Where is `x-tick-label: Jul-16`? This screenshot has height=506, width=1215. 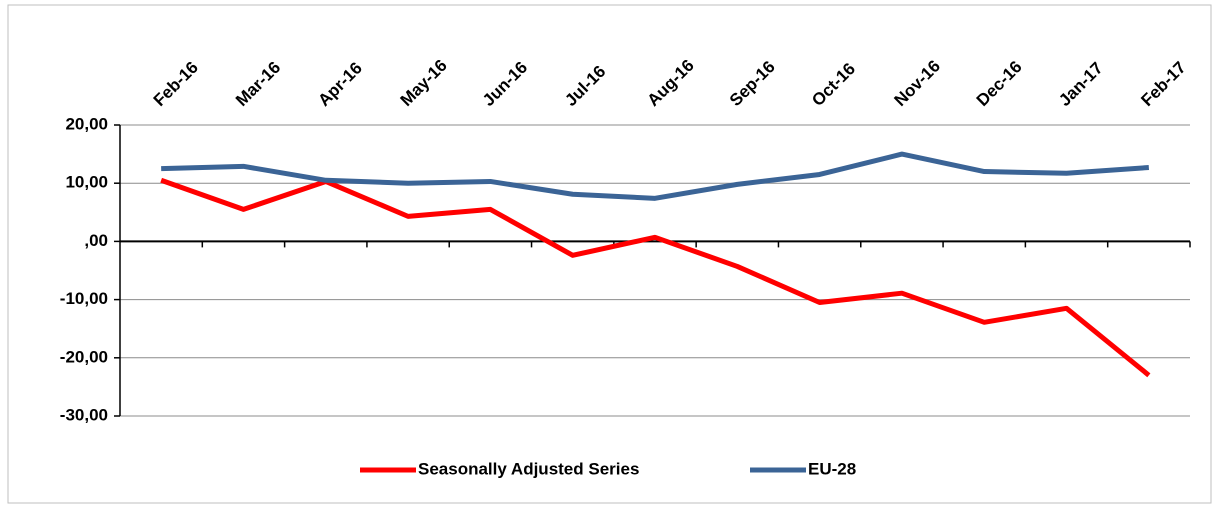 x-tick-label: Jul-16 is located at coordinates (585, 86).